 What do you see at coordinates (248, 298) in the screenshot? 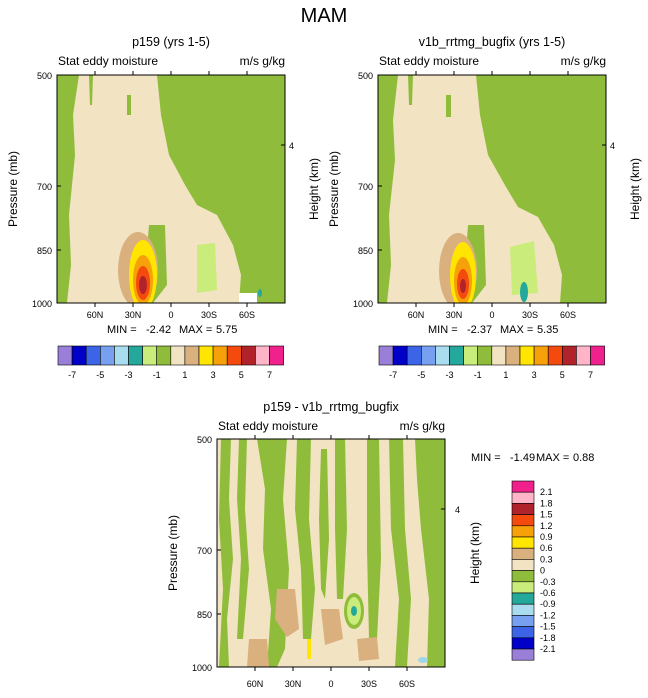
I see `missing-data-region` at bounding box center [248, 298].